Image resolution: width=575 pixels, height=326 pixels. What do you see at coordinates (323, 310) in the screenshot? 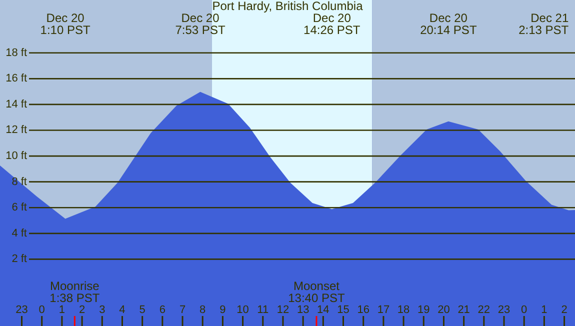
I see `x-tick-label: 14` at bounding box center [323, 310].